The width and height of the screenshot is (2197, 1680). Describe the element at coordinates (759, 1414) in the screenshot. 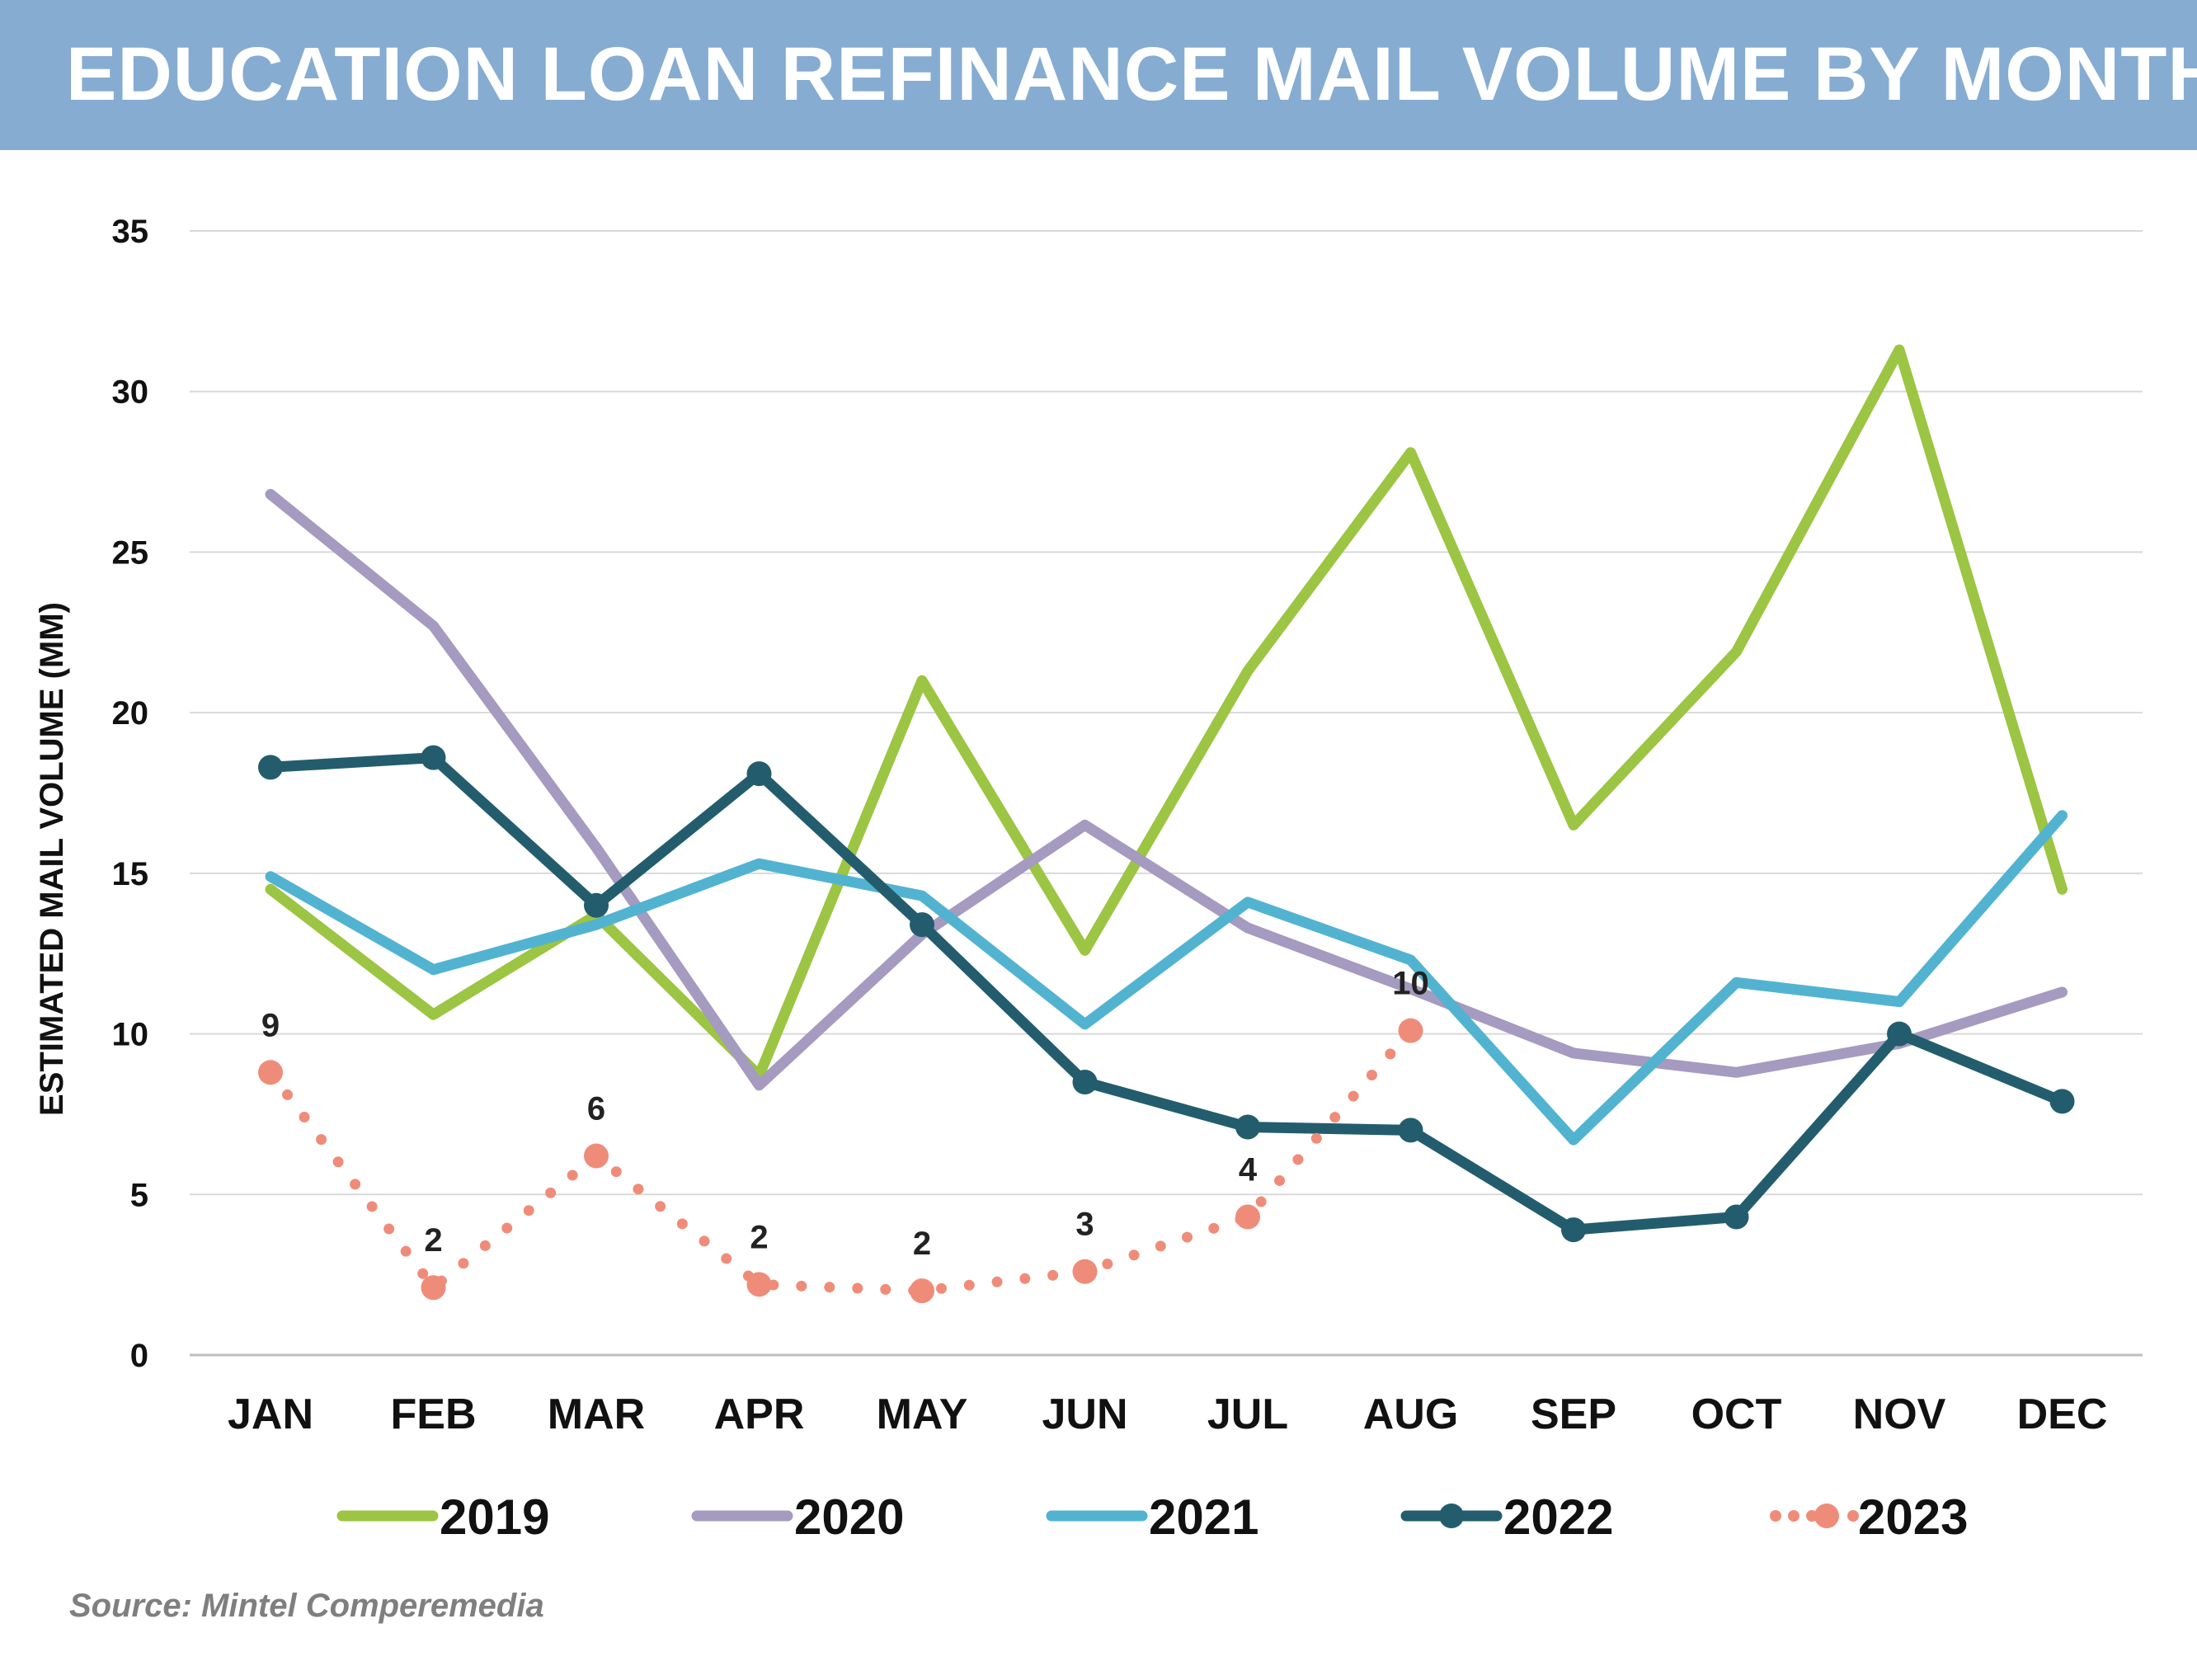

I see `x-tick-label: APR` at that location.